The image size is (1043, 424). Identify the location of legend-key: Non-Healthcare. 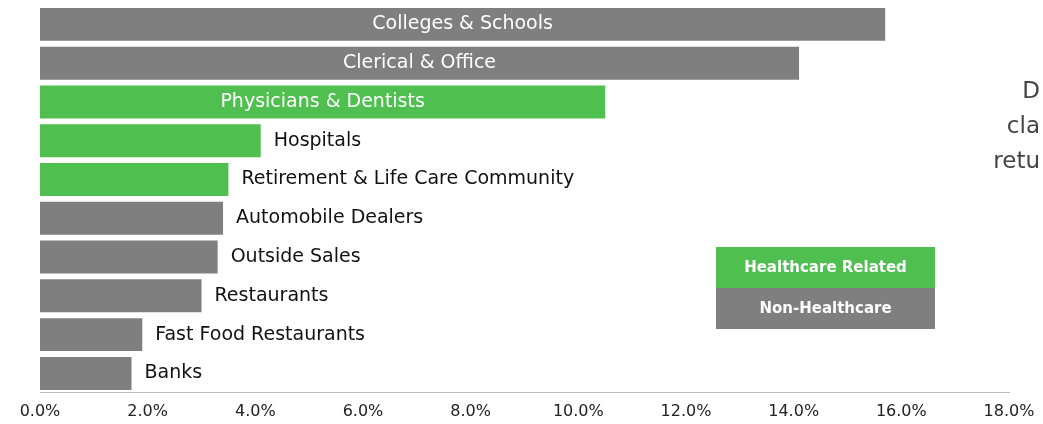
(825, 308).